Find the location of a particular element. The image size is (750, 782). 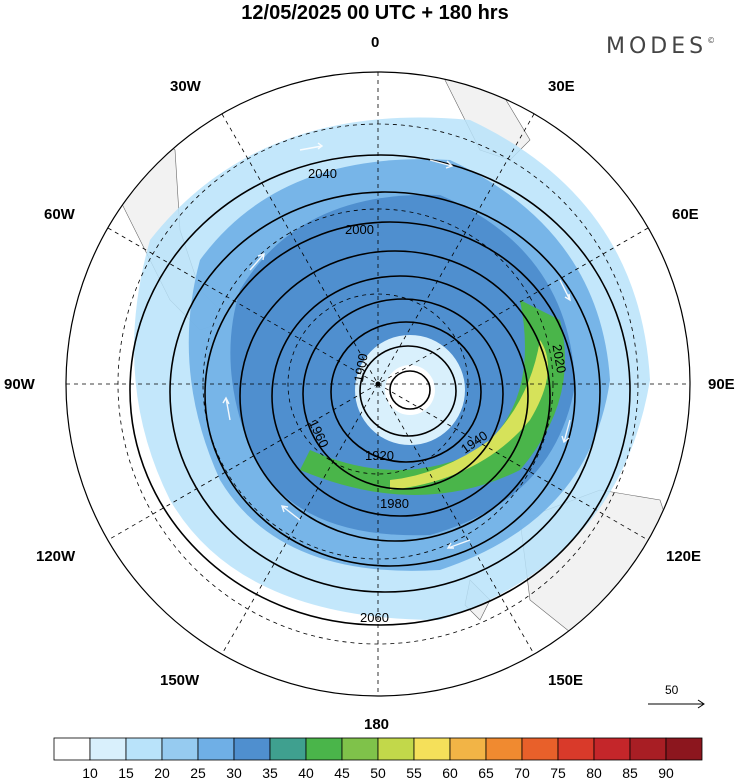

contour-label: 2020 is located at coordinates (559, 358).